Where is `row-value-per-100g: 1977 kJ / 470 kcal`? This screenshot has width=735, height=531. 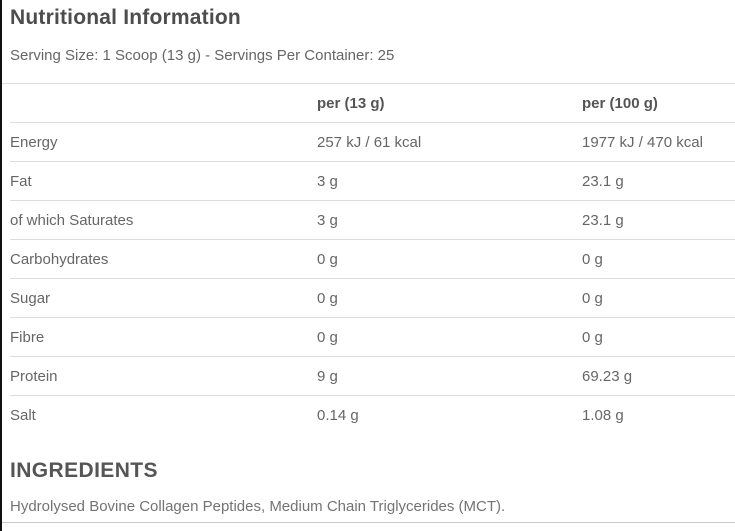
row-value-per-100g: 1977 kJ / 470 kcal is located at coordinates (642, 142).